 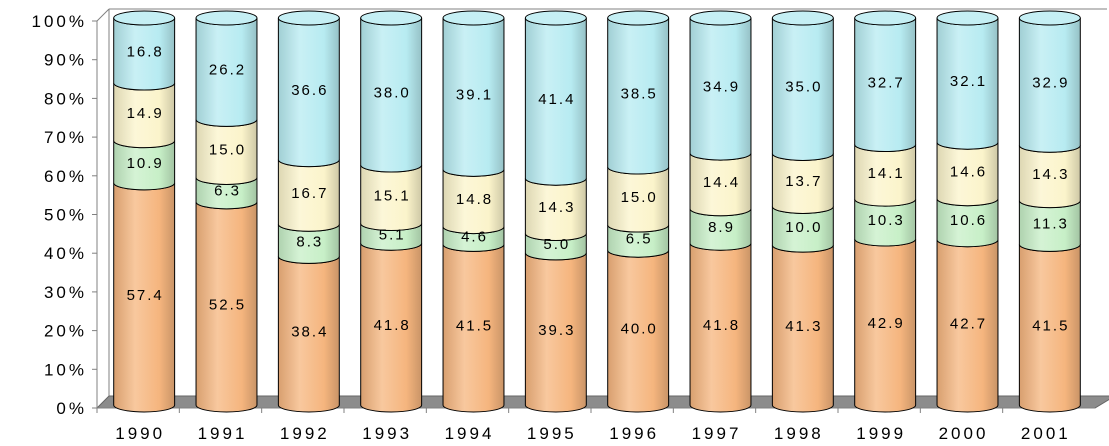 I want to click on y-tick-label: 20%, so click(x=65, y=331).